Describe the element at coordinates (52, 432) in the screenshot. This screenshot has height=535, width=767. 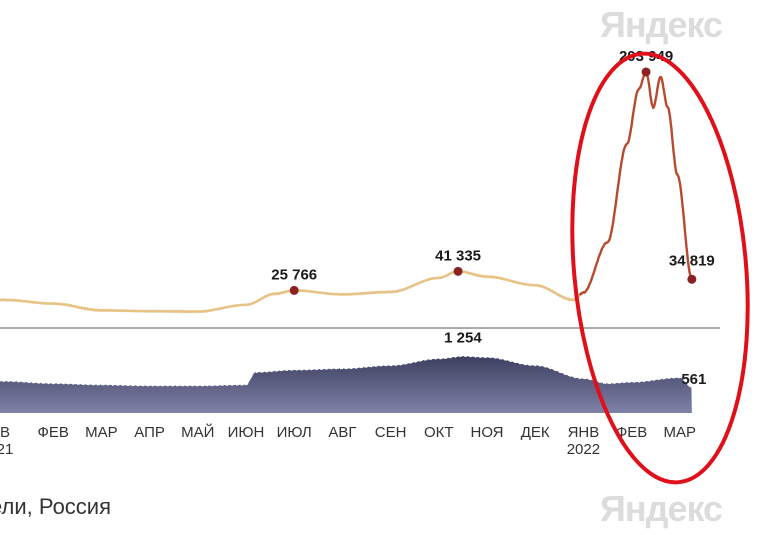
I see `x-tick-label-1: ФЕВ` at that location.